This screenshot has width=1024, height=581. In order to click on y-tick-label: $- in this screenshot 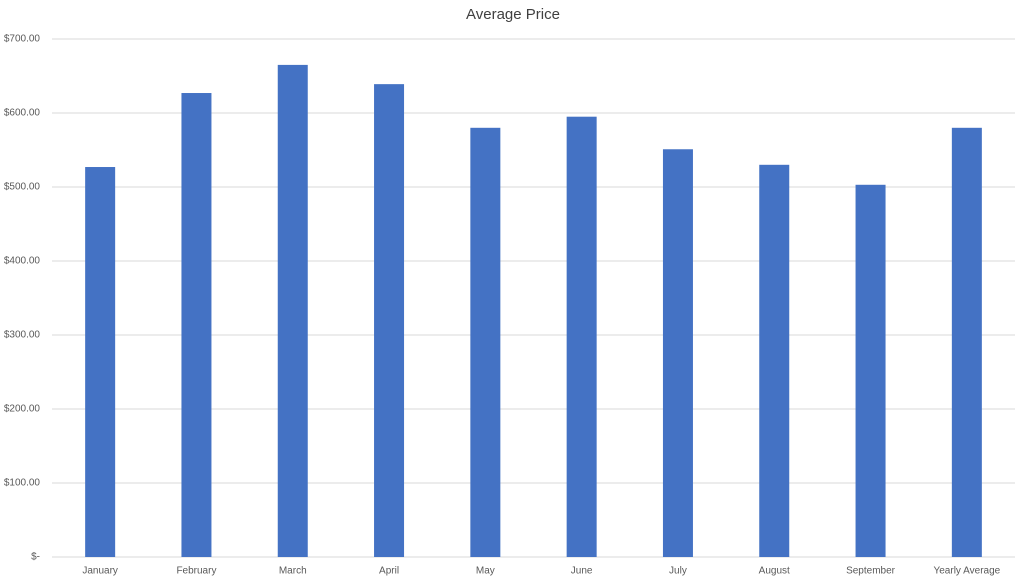, I will do `click(35, 557)`.